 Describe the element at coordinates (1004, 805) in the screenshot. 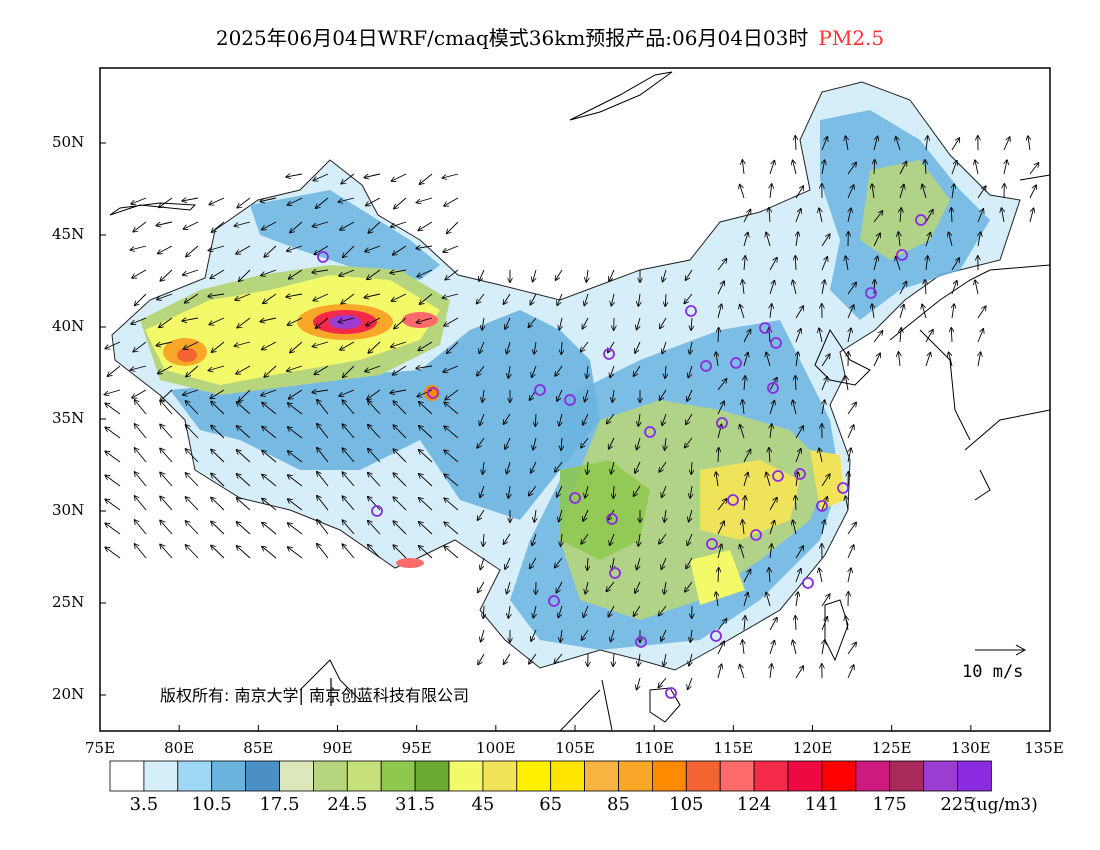

I see `legend-unit: (ug/m3)` at that location.